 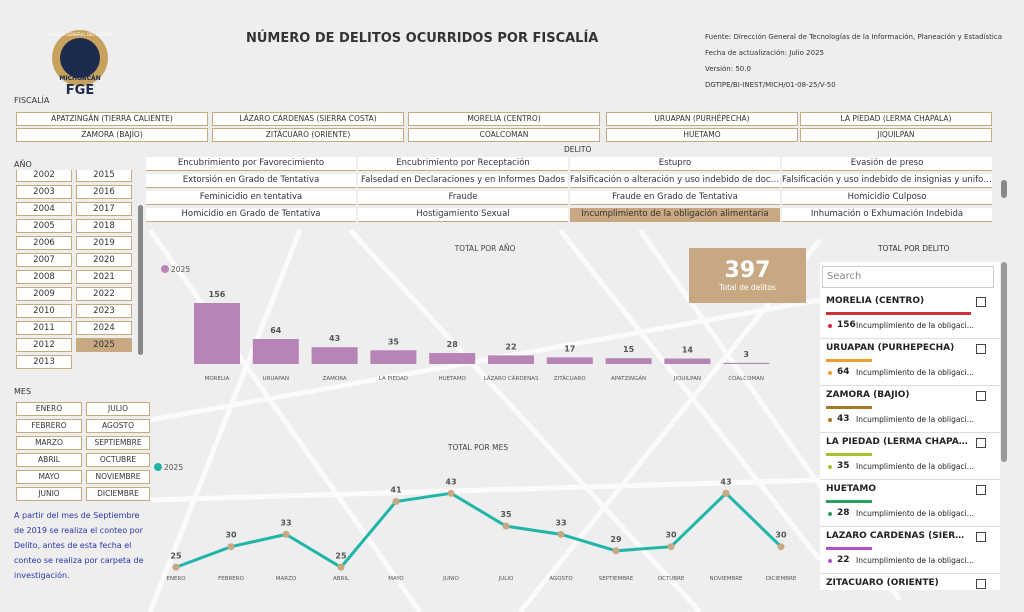 What do you see at coordinates (104, 294) in the screenshot?
I see `anio-button: 2022` at bounding box center [104, 294].